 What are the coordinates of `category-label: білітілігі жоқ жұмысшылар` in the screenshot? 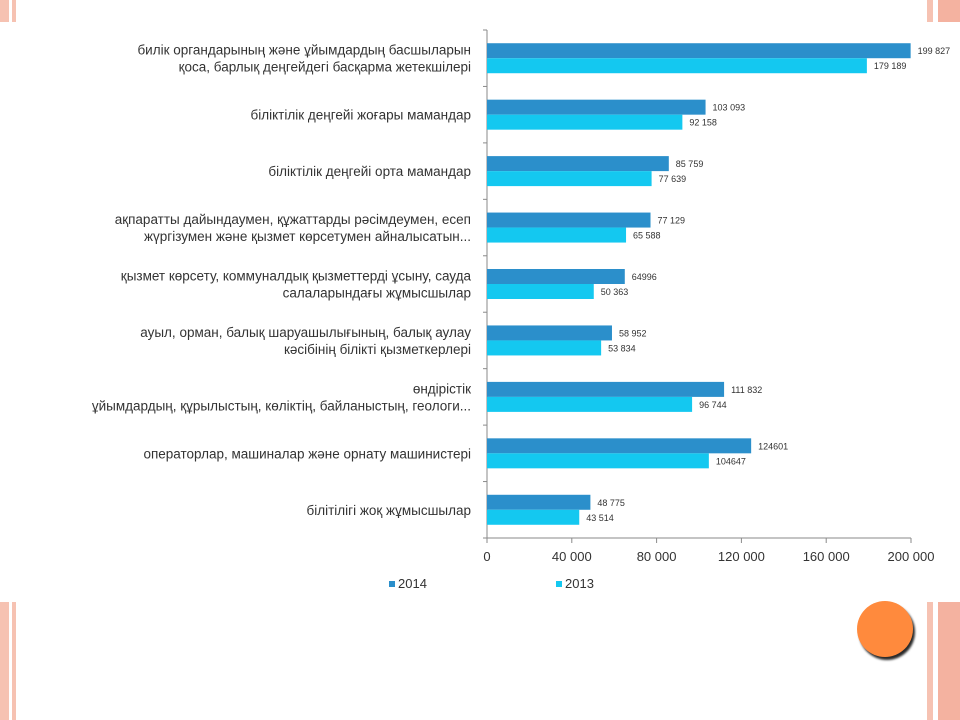 It's located at (389, 510).